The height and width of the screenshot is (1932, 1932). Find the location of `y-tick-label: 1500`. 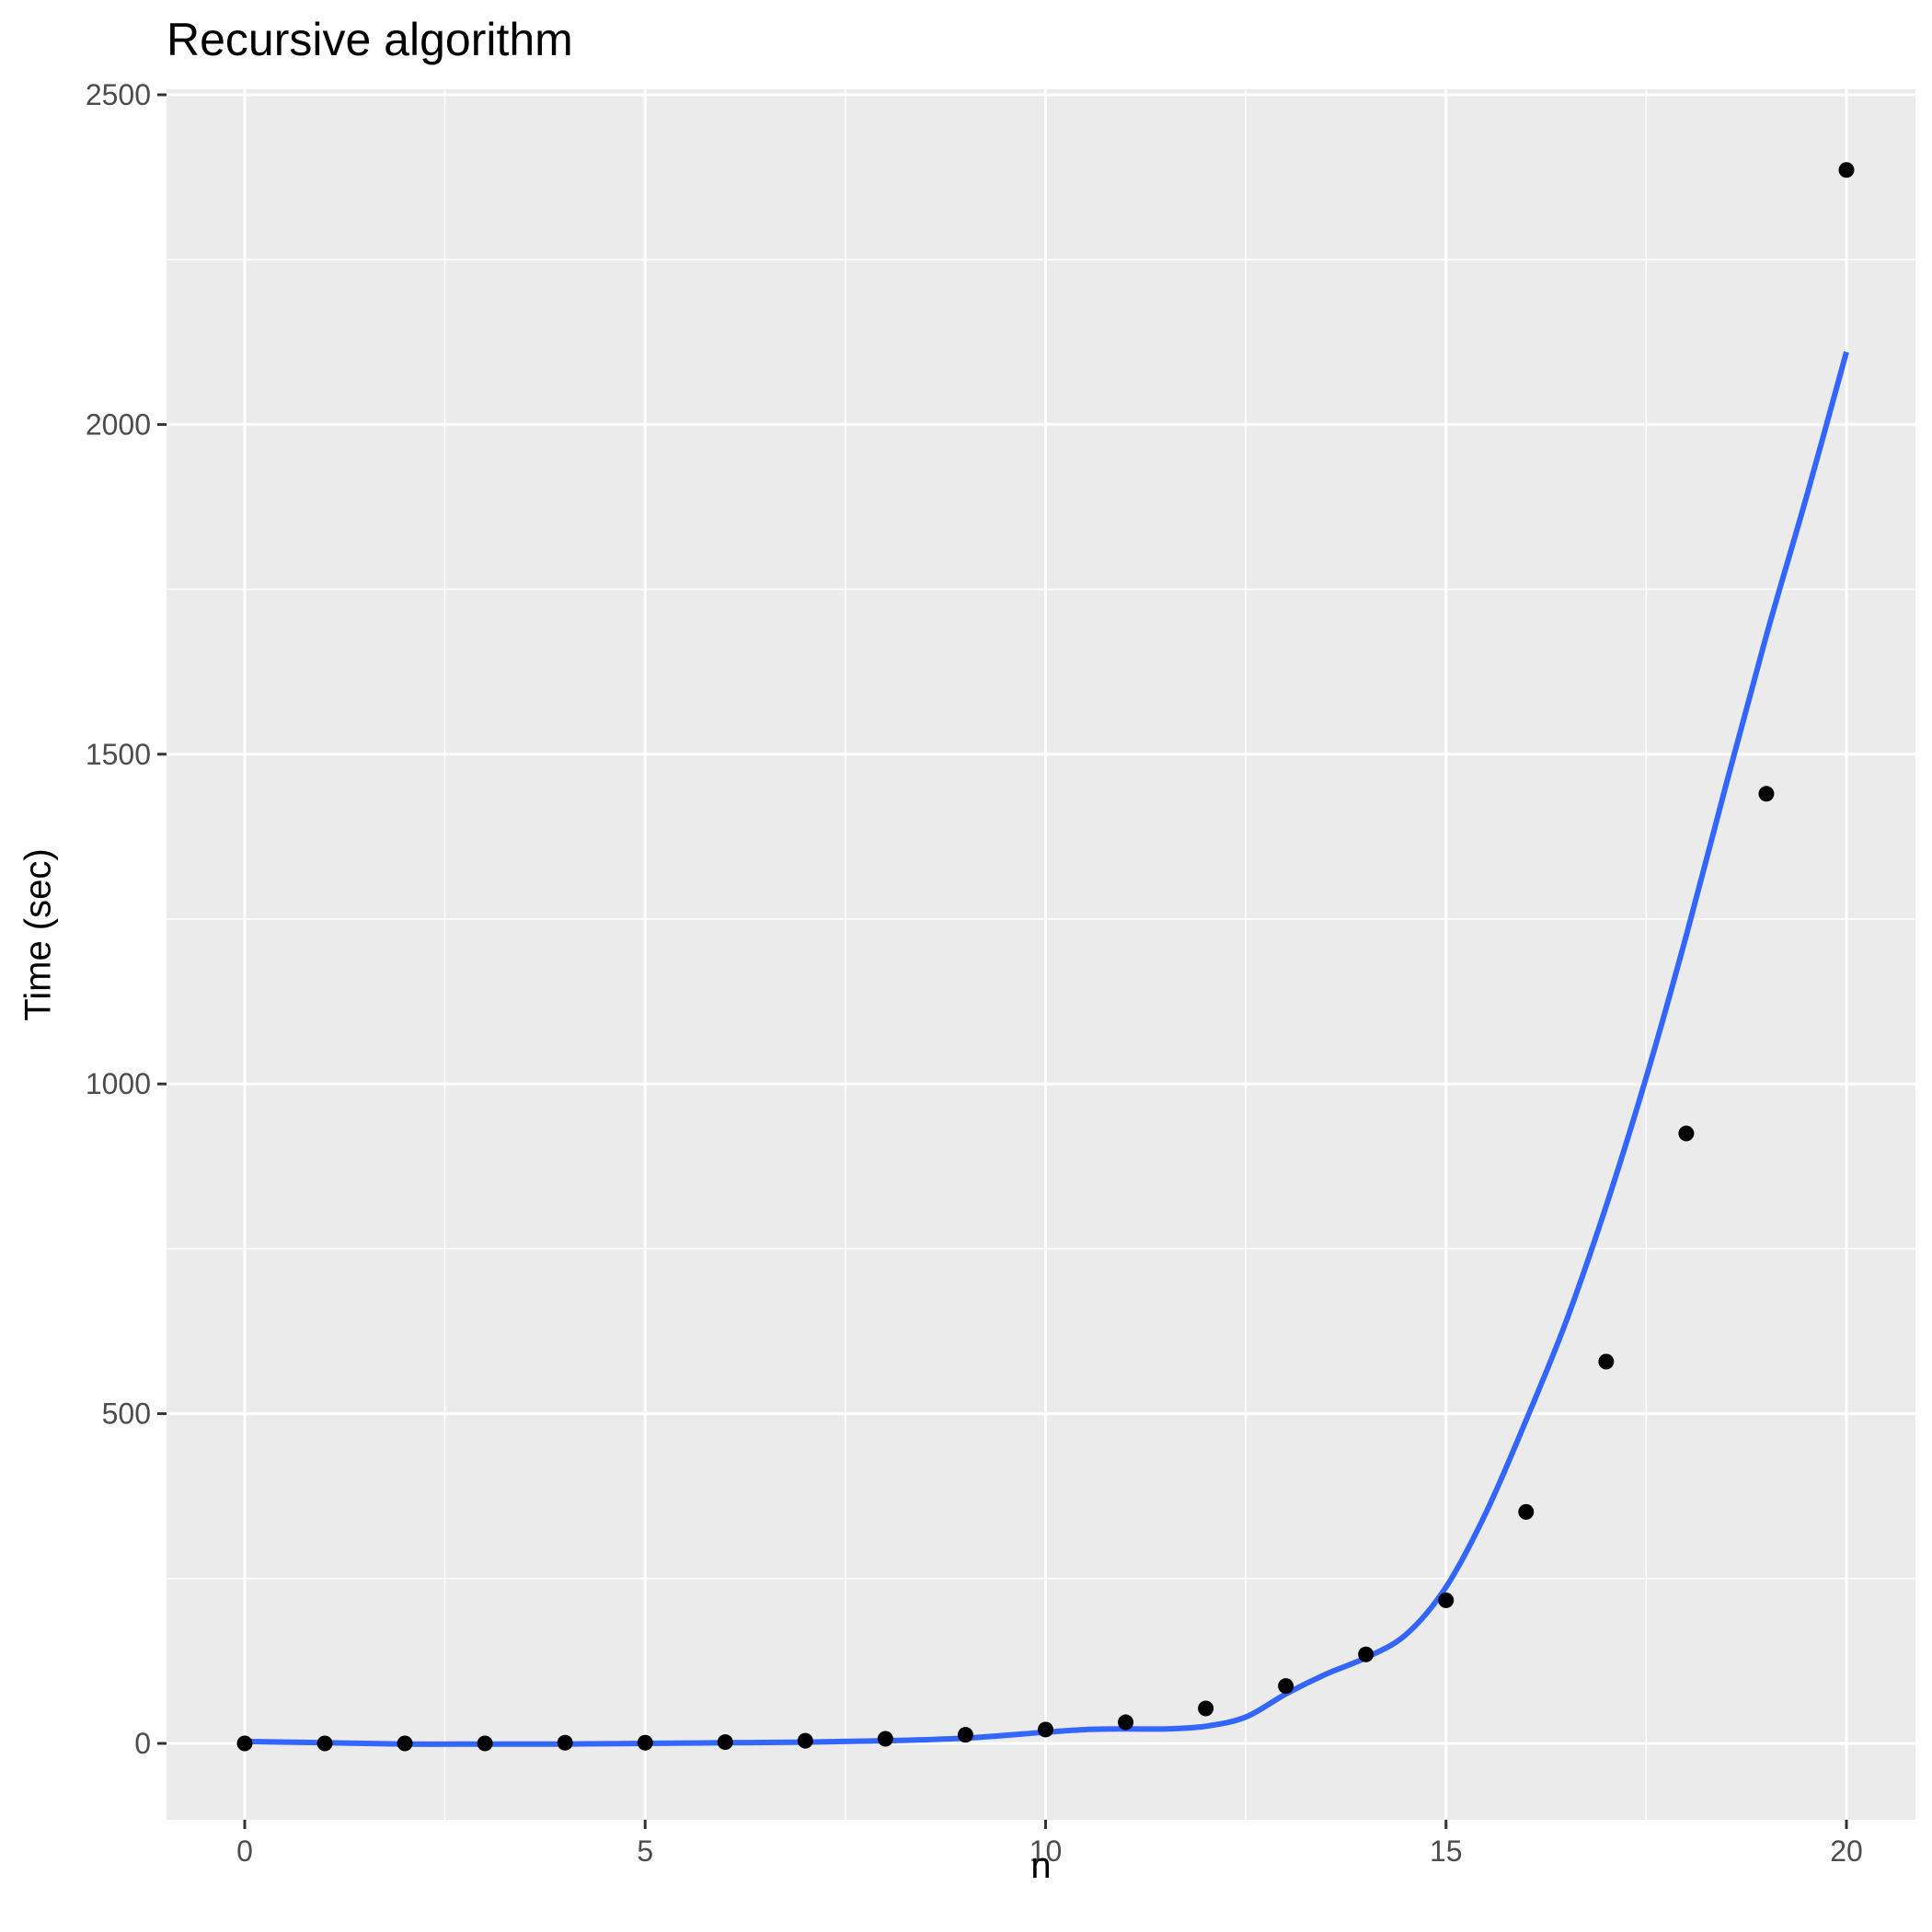

y-tick-label: 1500 is located at coordinates (118, 754).